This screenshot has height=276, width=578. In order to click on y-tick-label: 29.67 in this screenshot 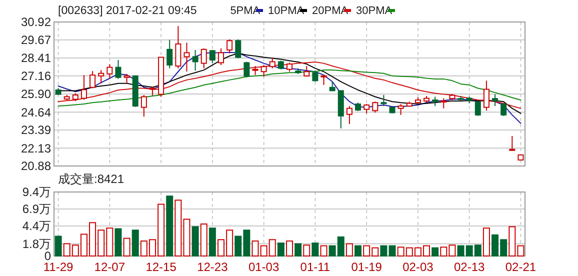, I will do `click(36, 40)`.